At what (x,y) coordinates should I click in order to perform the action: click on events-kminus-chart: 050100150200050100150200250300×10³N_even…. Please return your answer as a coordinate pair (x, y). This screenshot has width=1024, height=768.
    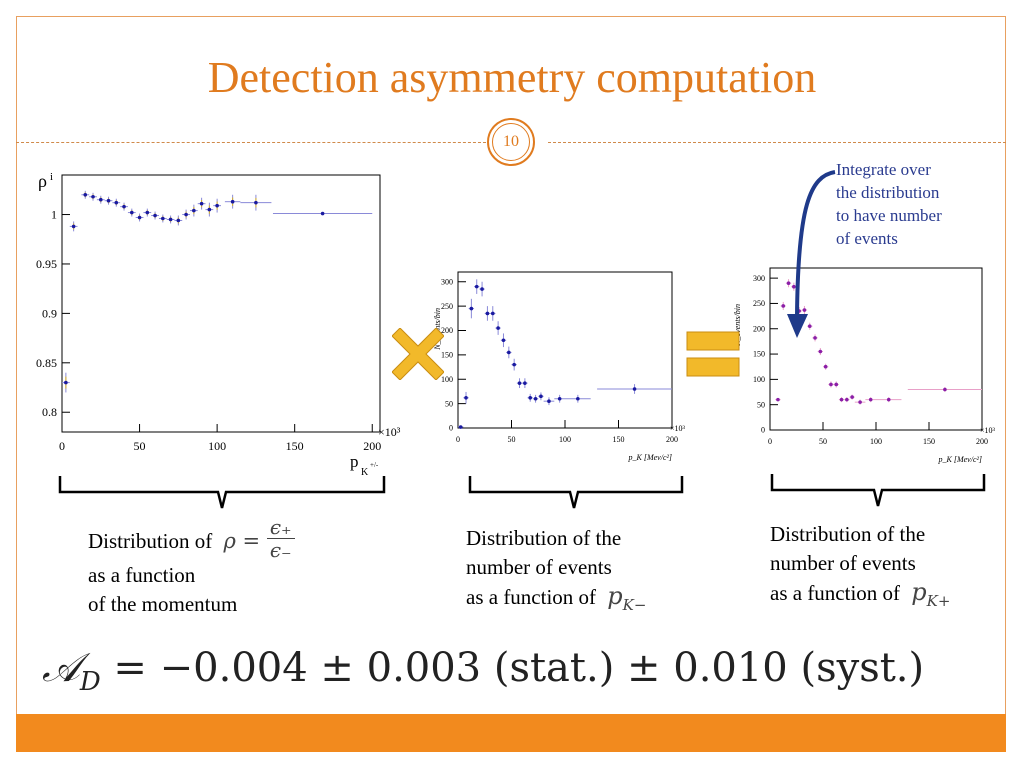
    Looking at the image, I should click on (559, 366).